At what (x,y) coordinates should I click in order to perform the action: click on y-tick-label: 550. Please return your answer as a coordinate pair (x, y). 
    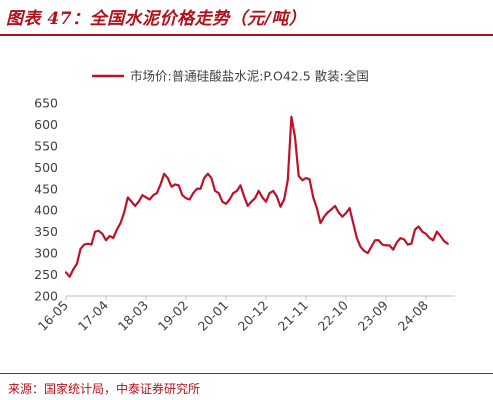
    Looking at the image, I should click on (46, 145).